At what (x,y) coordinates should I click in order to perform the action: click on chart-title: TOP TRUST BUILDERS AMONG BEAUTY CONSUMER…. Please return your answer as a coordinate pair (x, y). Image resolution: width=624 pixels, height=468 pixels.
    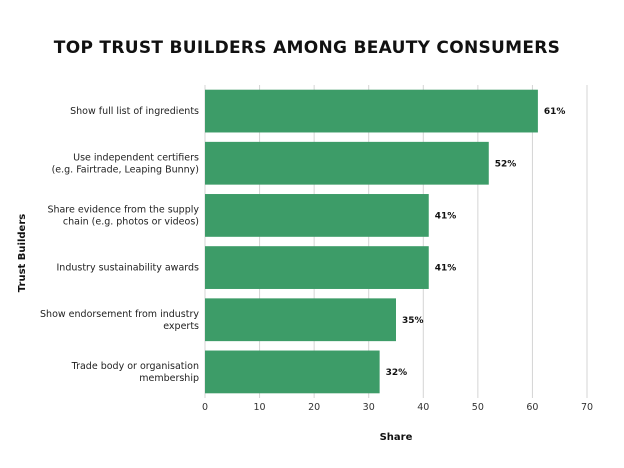
    Looking at the image, I should click on (307, 48).